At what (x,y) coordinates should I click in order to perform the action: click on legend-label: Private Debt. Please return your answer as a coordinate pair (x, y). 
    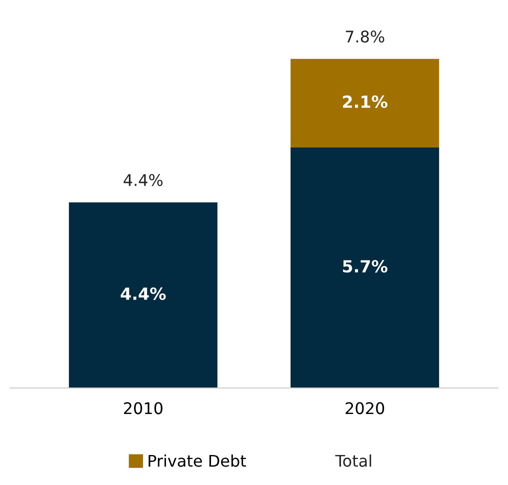
    Looking at the image, I should click on (197, 460).